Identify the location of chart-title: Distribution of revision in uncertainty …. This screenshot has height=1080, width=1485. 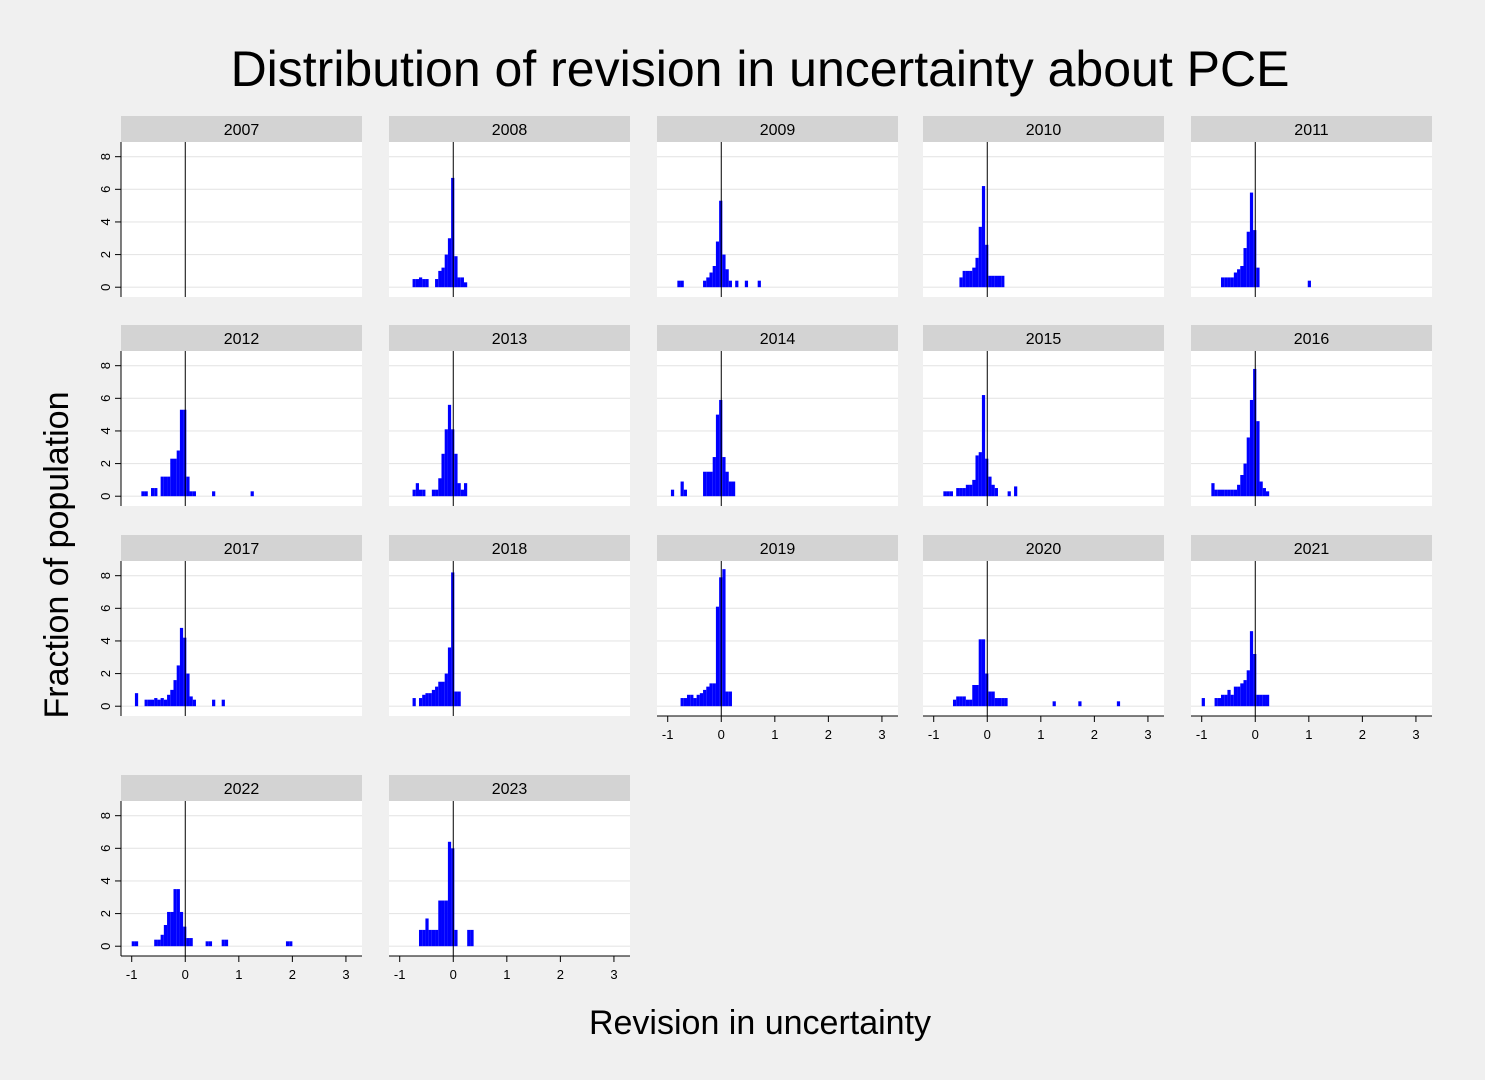
(760, 69).